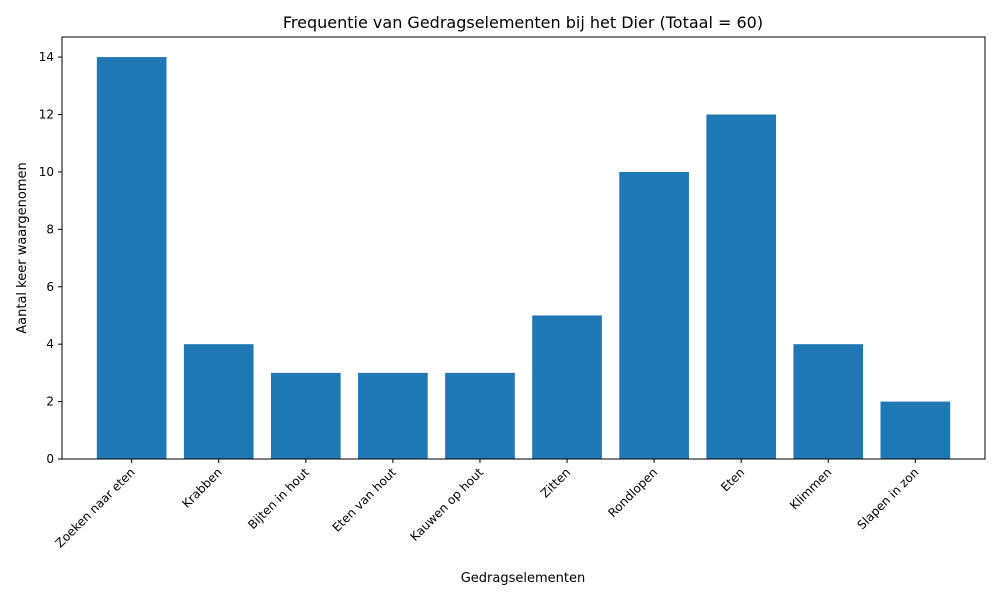  What do you see at coordinates (46, 57) in the screenshot?
I see `y-tick-label: 14` at bounding box center [46, 57].